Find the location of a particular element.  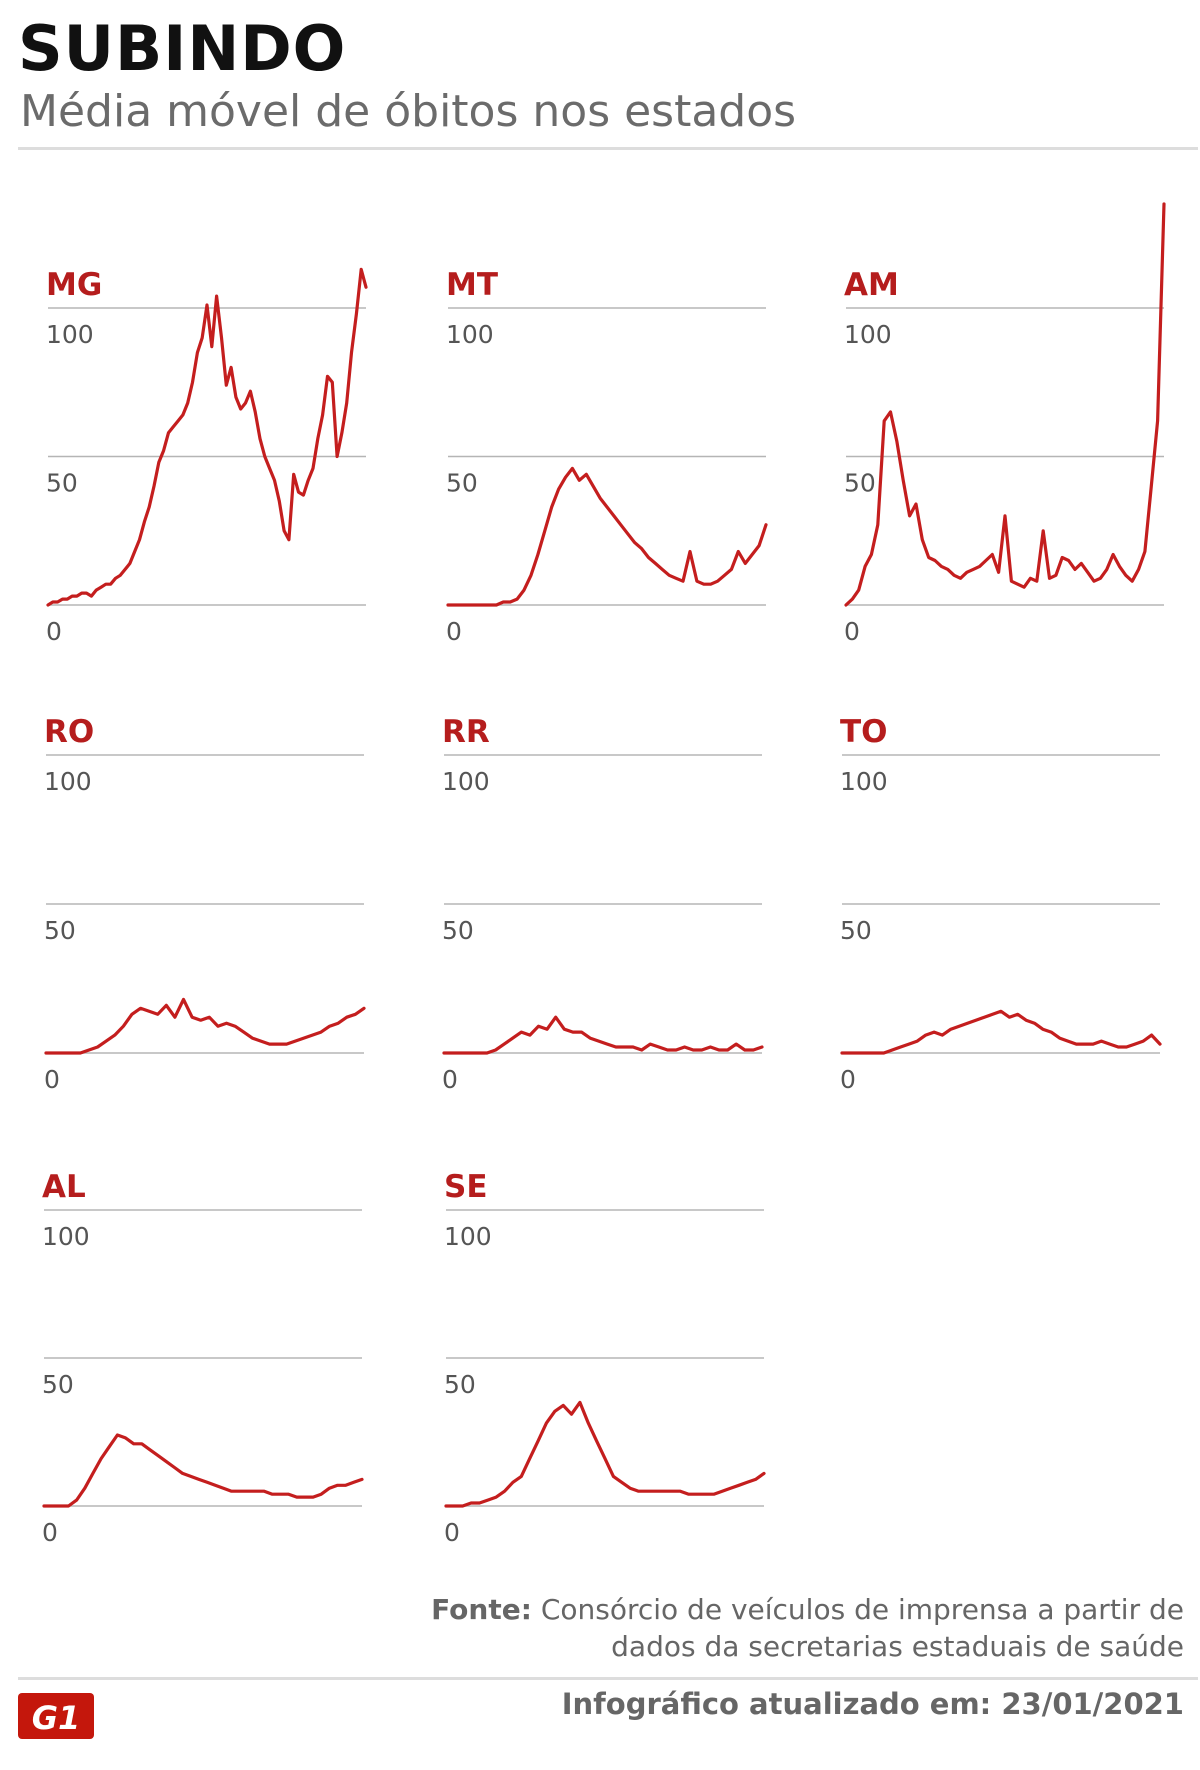

panel-label-mg: MG is located at coordinates (74, 285).